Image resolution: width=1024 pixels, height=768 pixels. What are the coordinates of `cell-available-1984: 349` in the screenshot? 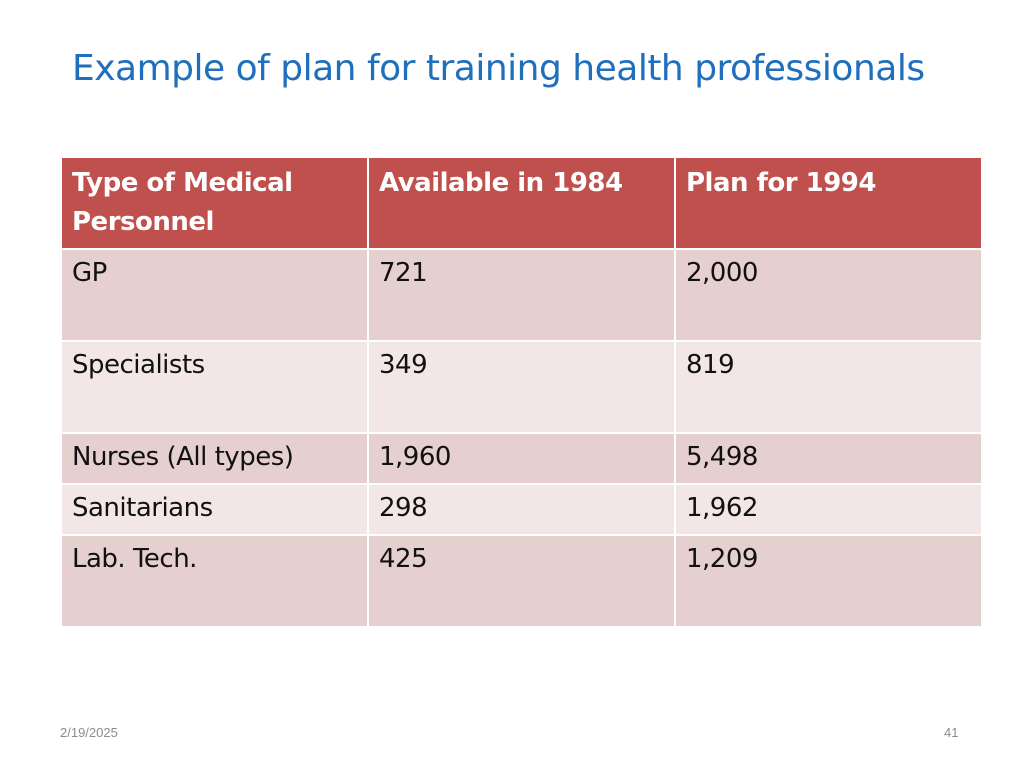 It's located at (521, 387).